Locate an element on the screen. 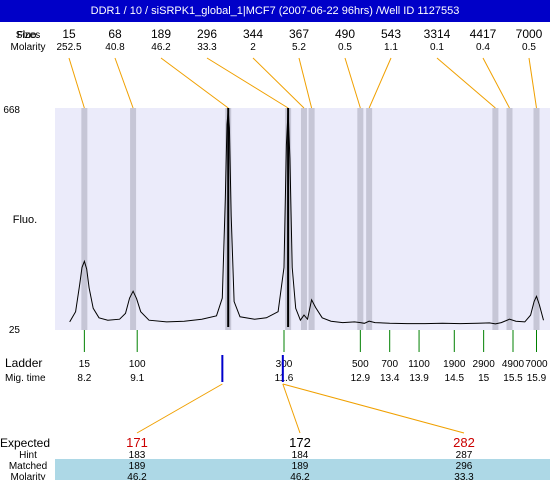 The width and height of the screenshot is (550, 480). peak-molarity-label: 40.8 is located at coordinates (115, 47).